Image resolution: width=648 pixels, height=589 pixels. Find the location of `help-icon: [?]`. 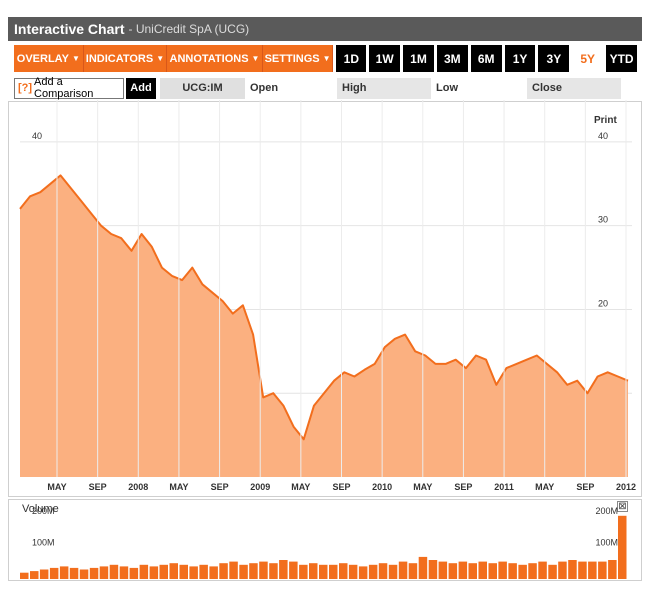

help-icon: [?] is located at coordinates (25, 88).